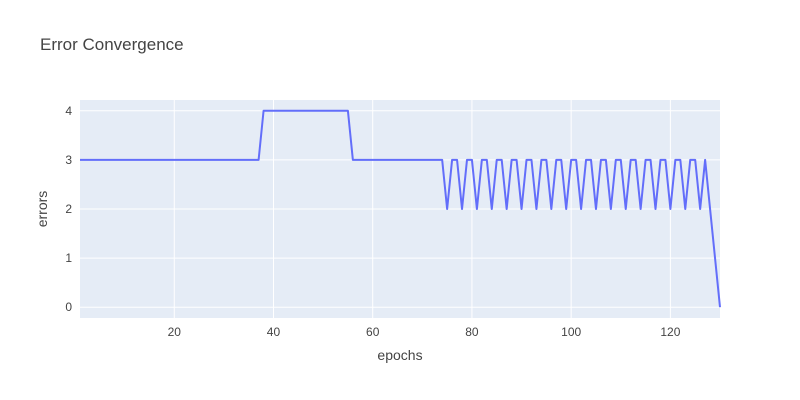 This screenshot has width=800, height=400. Describe the element at coordinates (571, 332) in the screenshot. I see `x-tick-label: 100` at that location.